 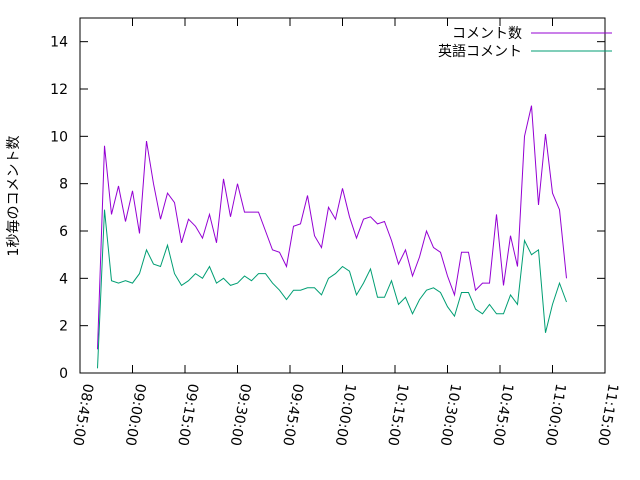 I want to click on legend-label: コメント数, so click(x=487, y=34).